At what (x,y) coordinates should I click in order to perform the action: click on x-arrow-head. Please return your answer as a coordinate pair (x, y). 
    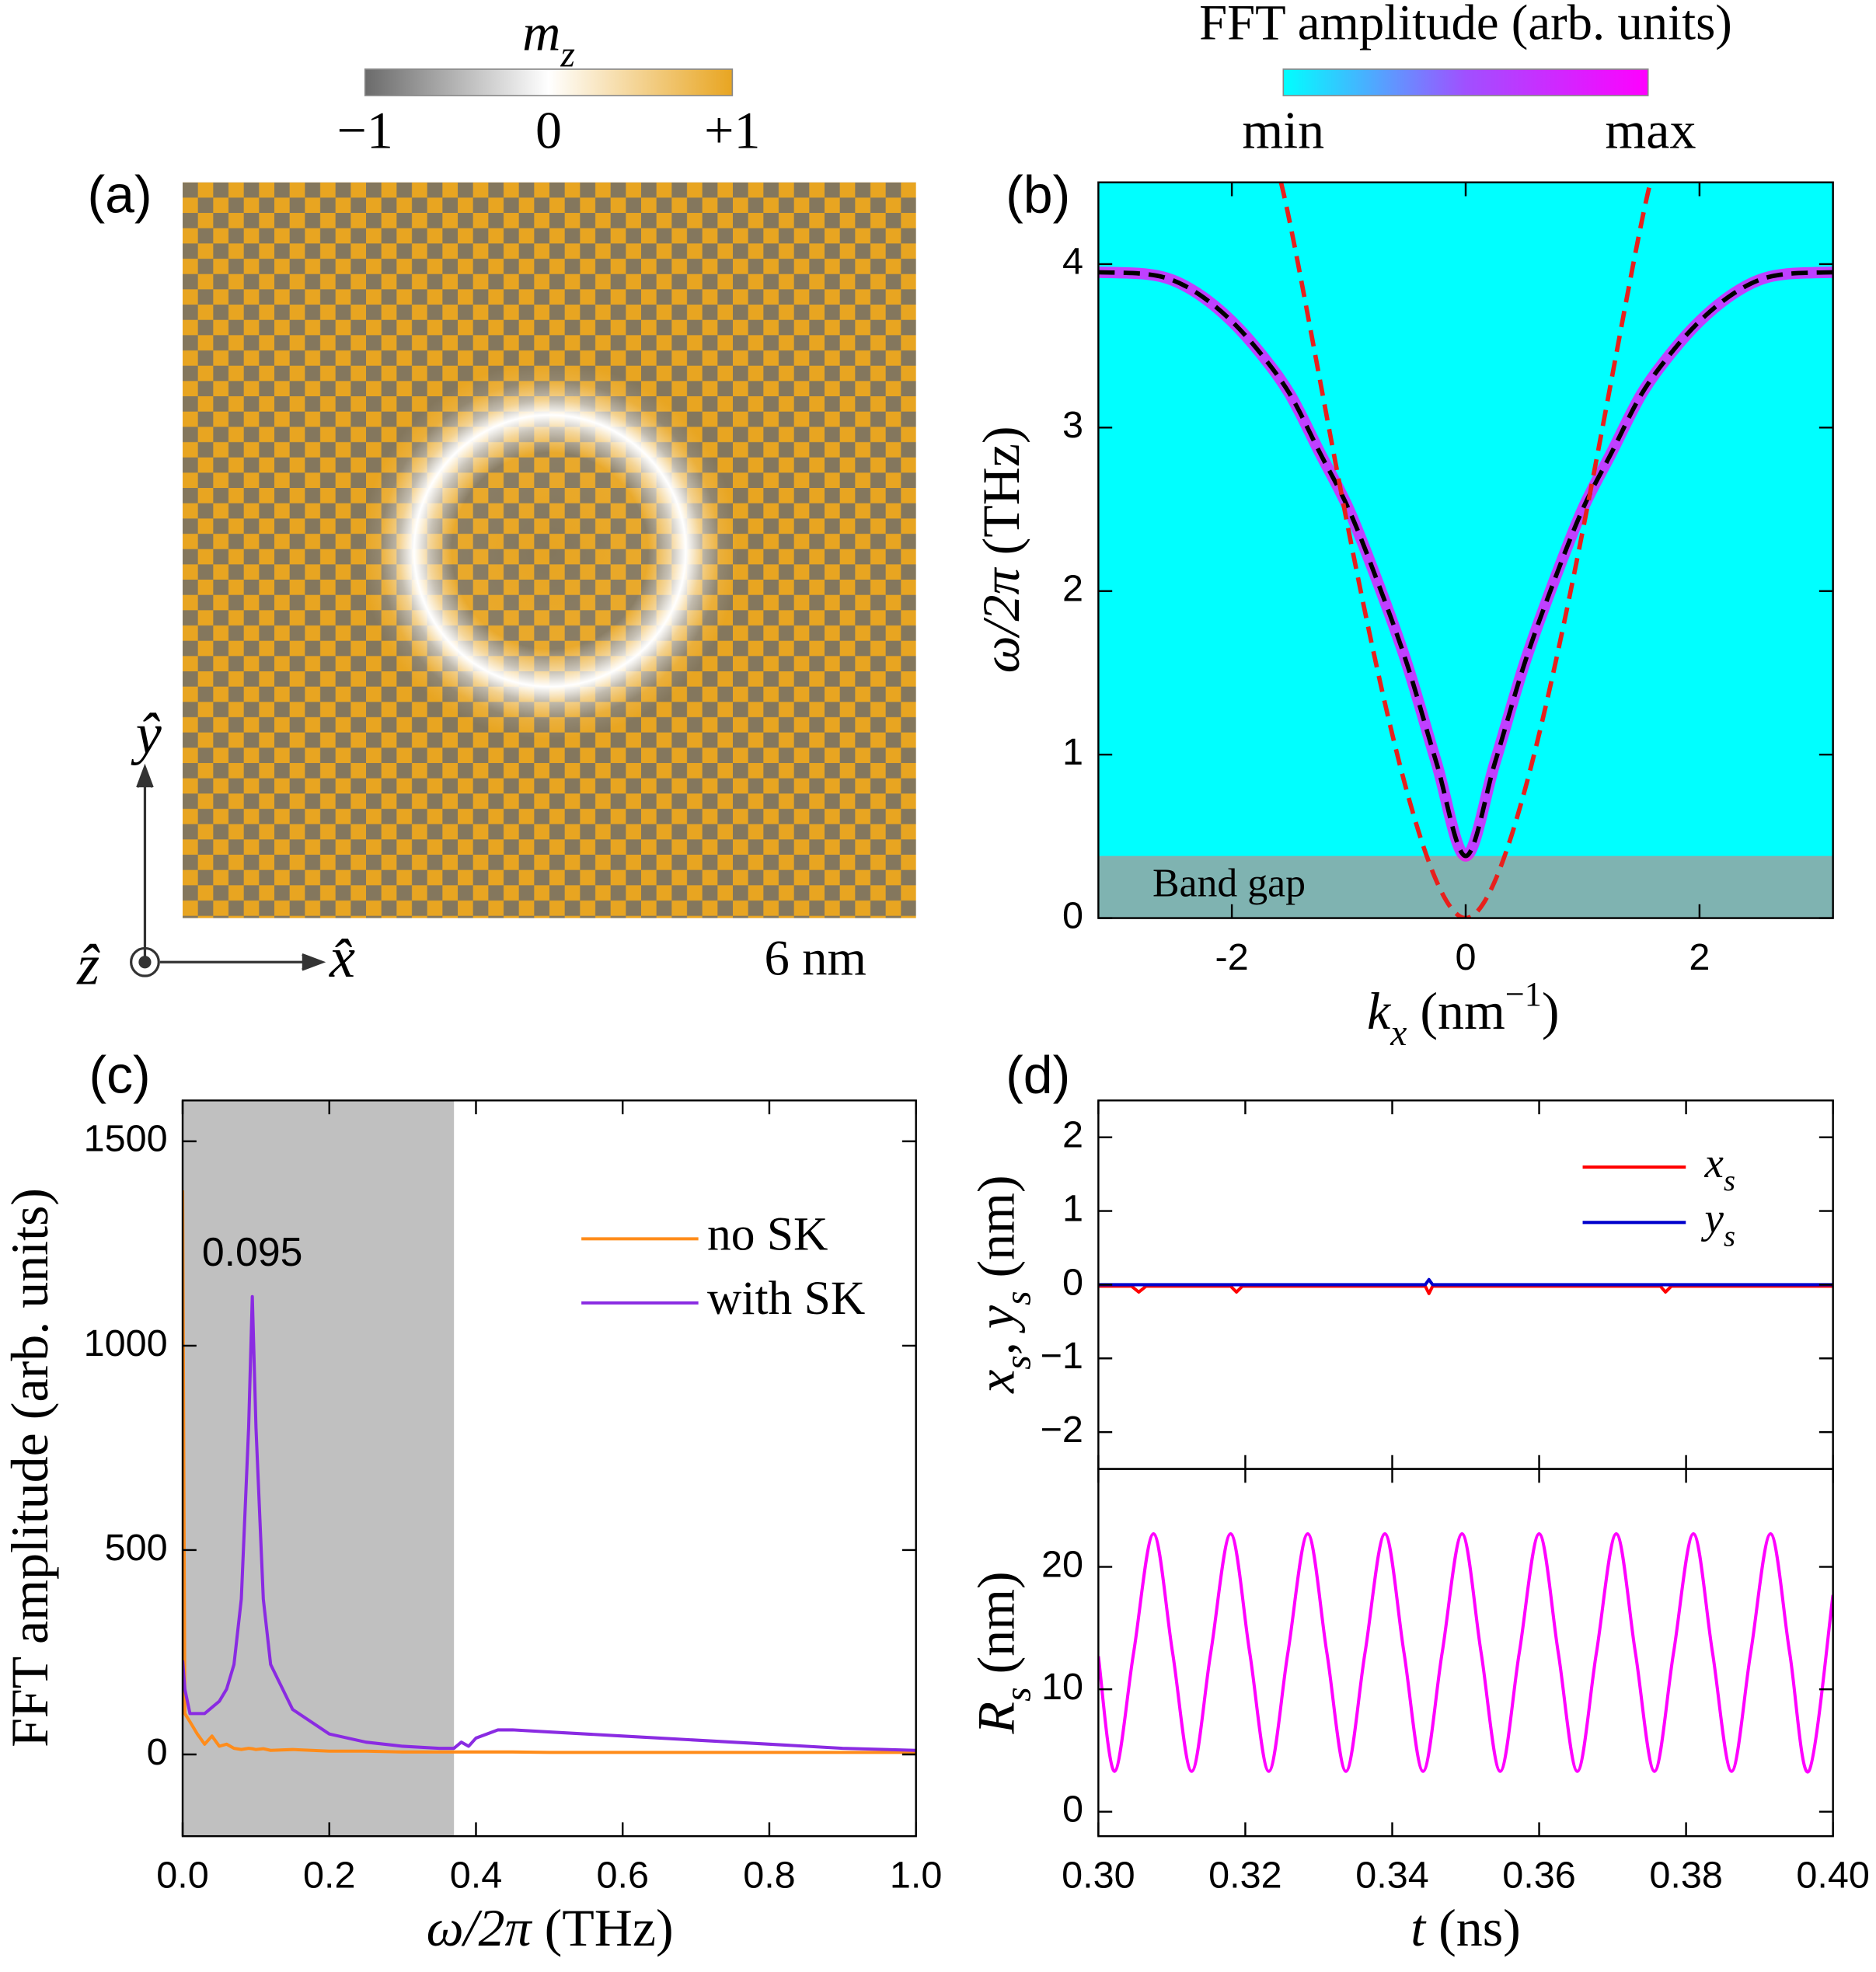
    Looking at the image, I should click on (314, 962).